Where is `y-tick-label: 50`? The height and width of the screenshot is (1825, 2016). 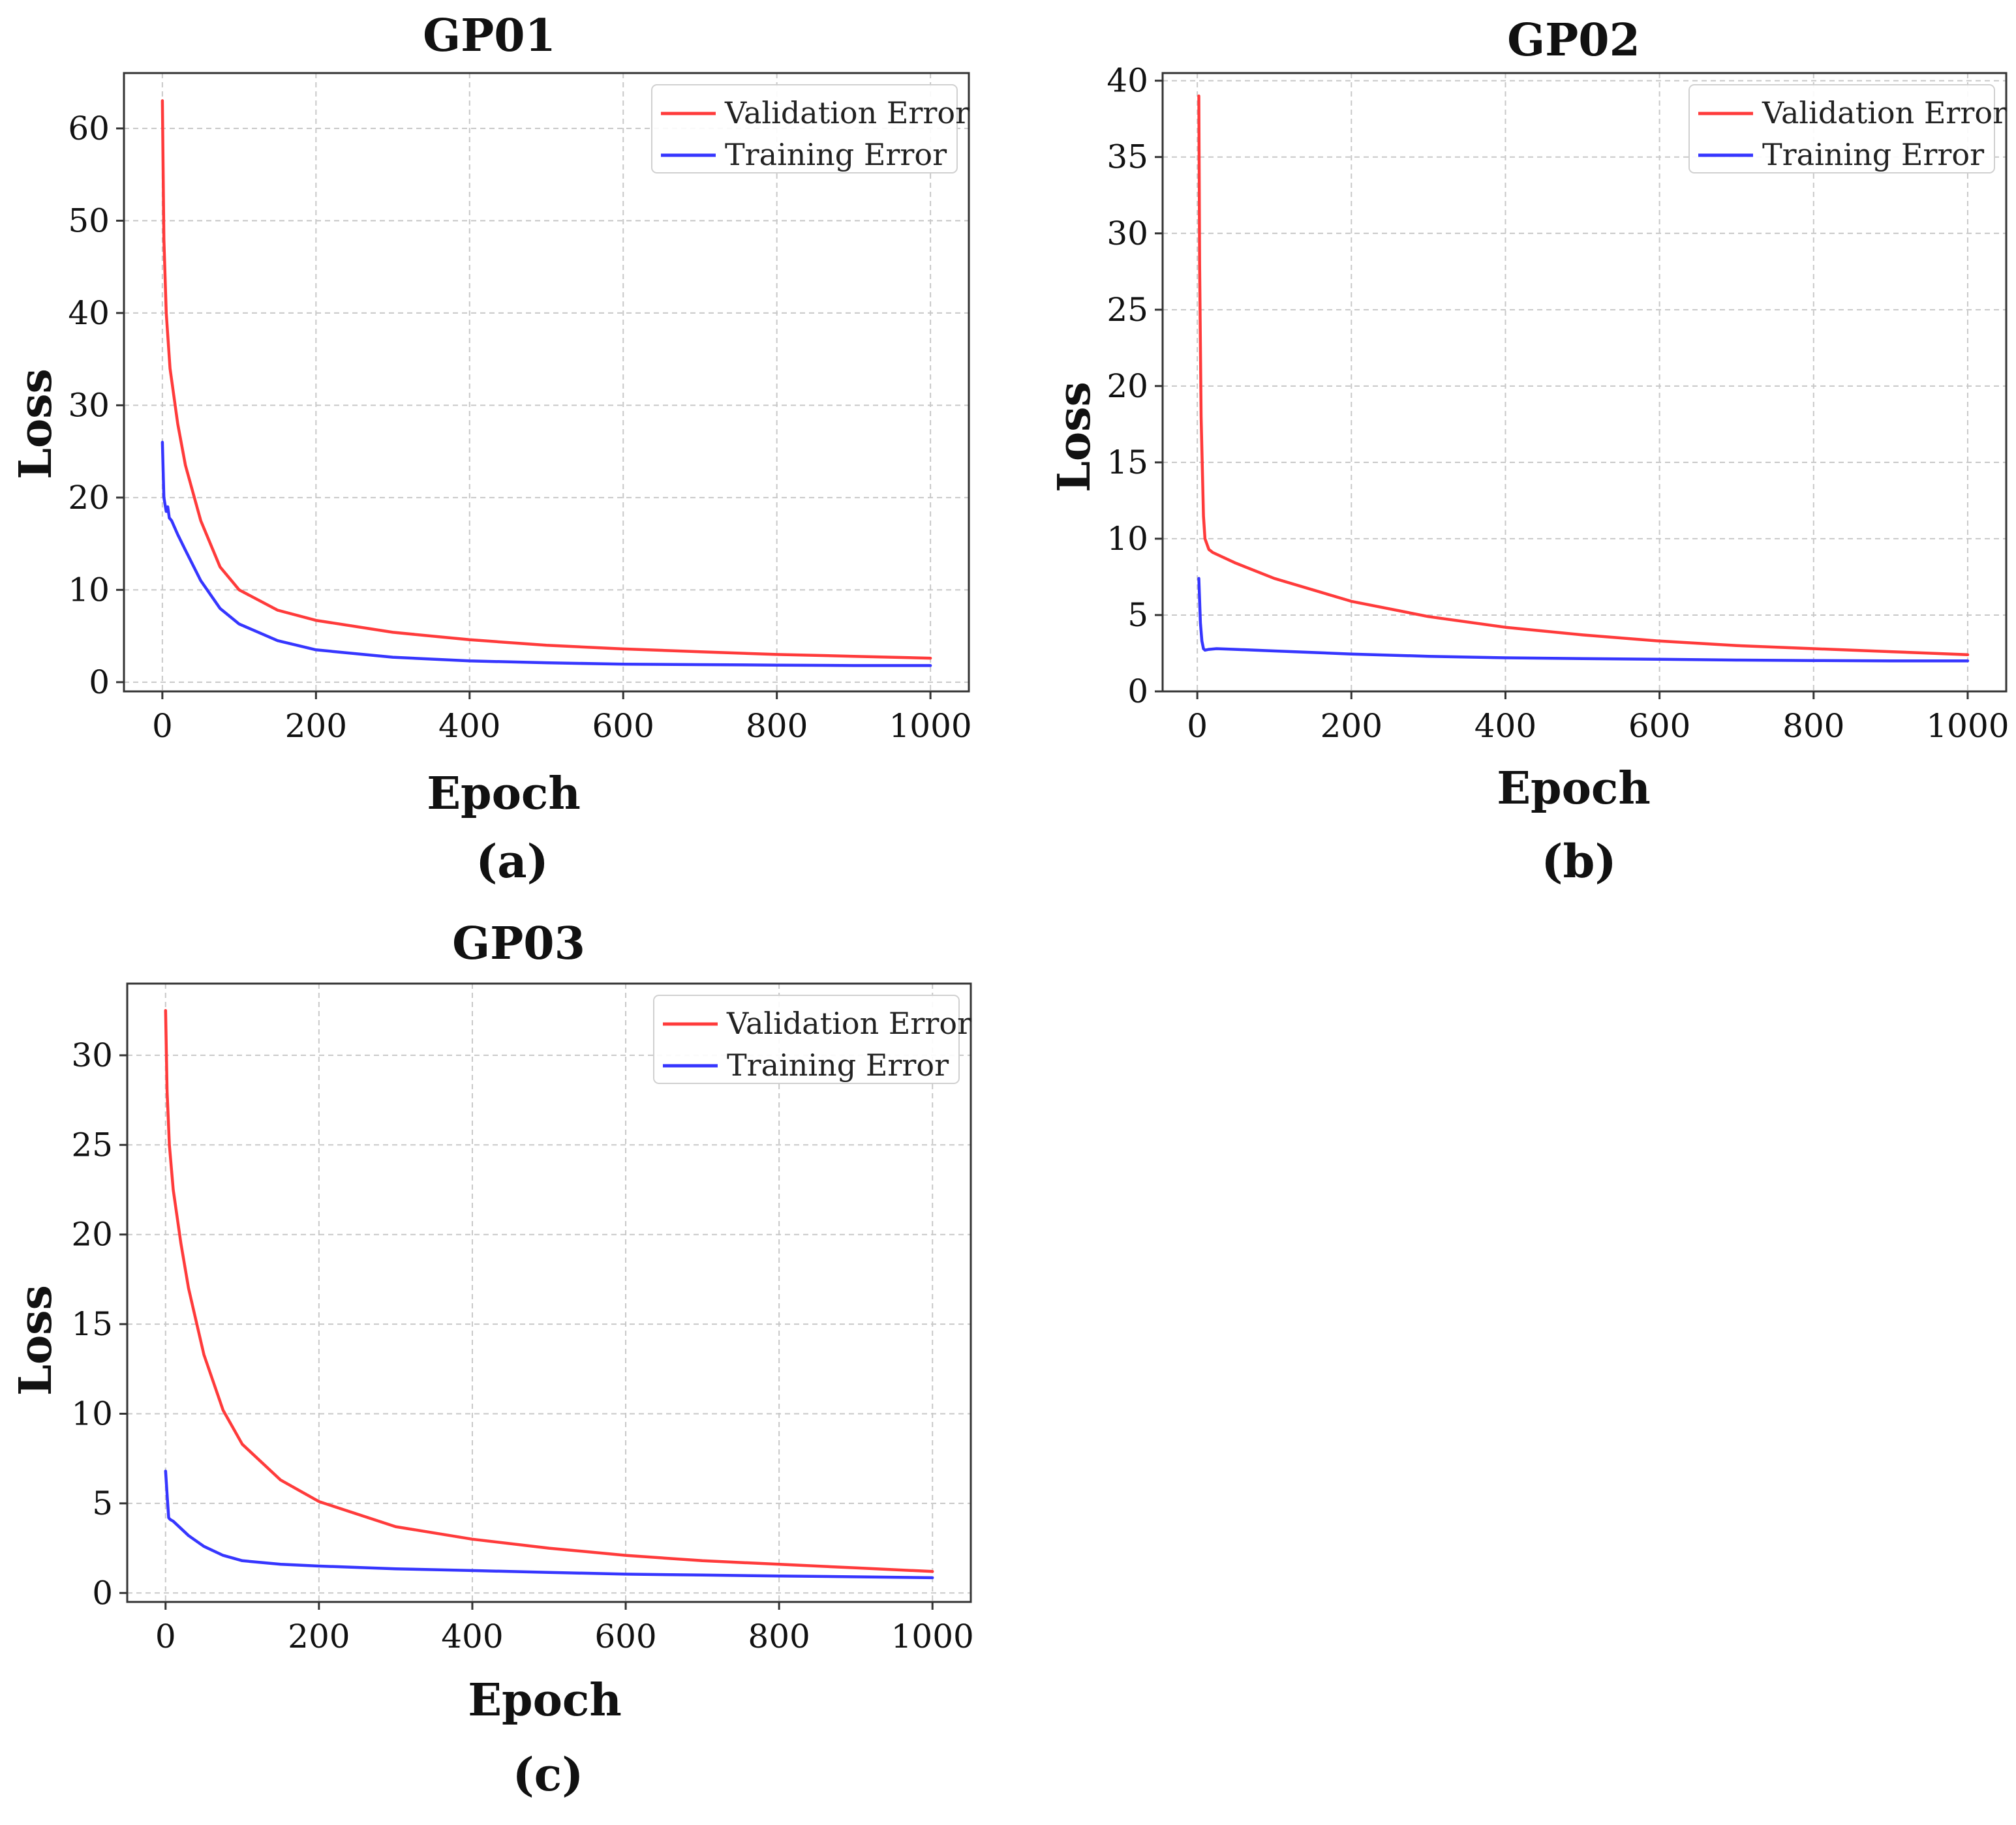
y-tick-label: 50 is located at coordinates (89, 220).